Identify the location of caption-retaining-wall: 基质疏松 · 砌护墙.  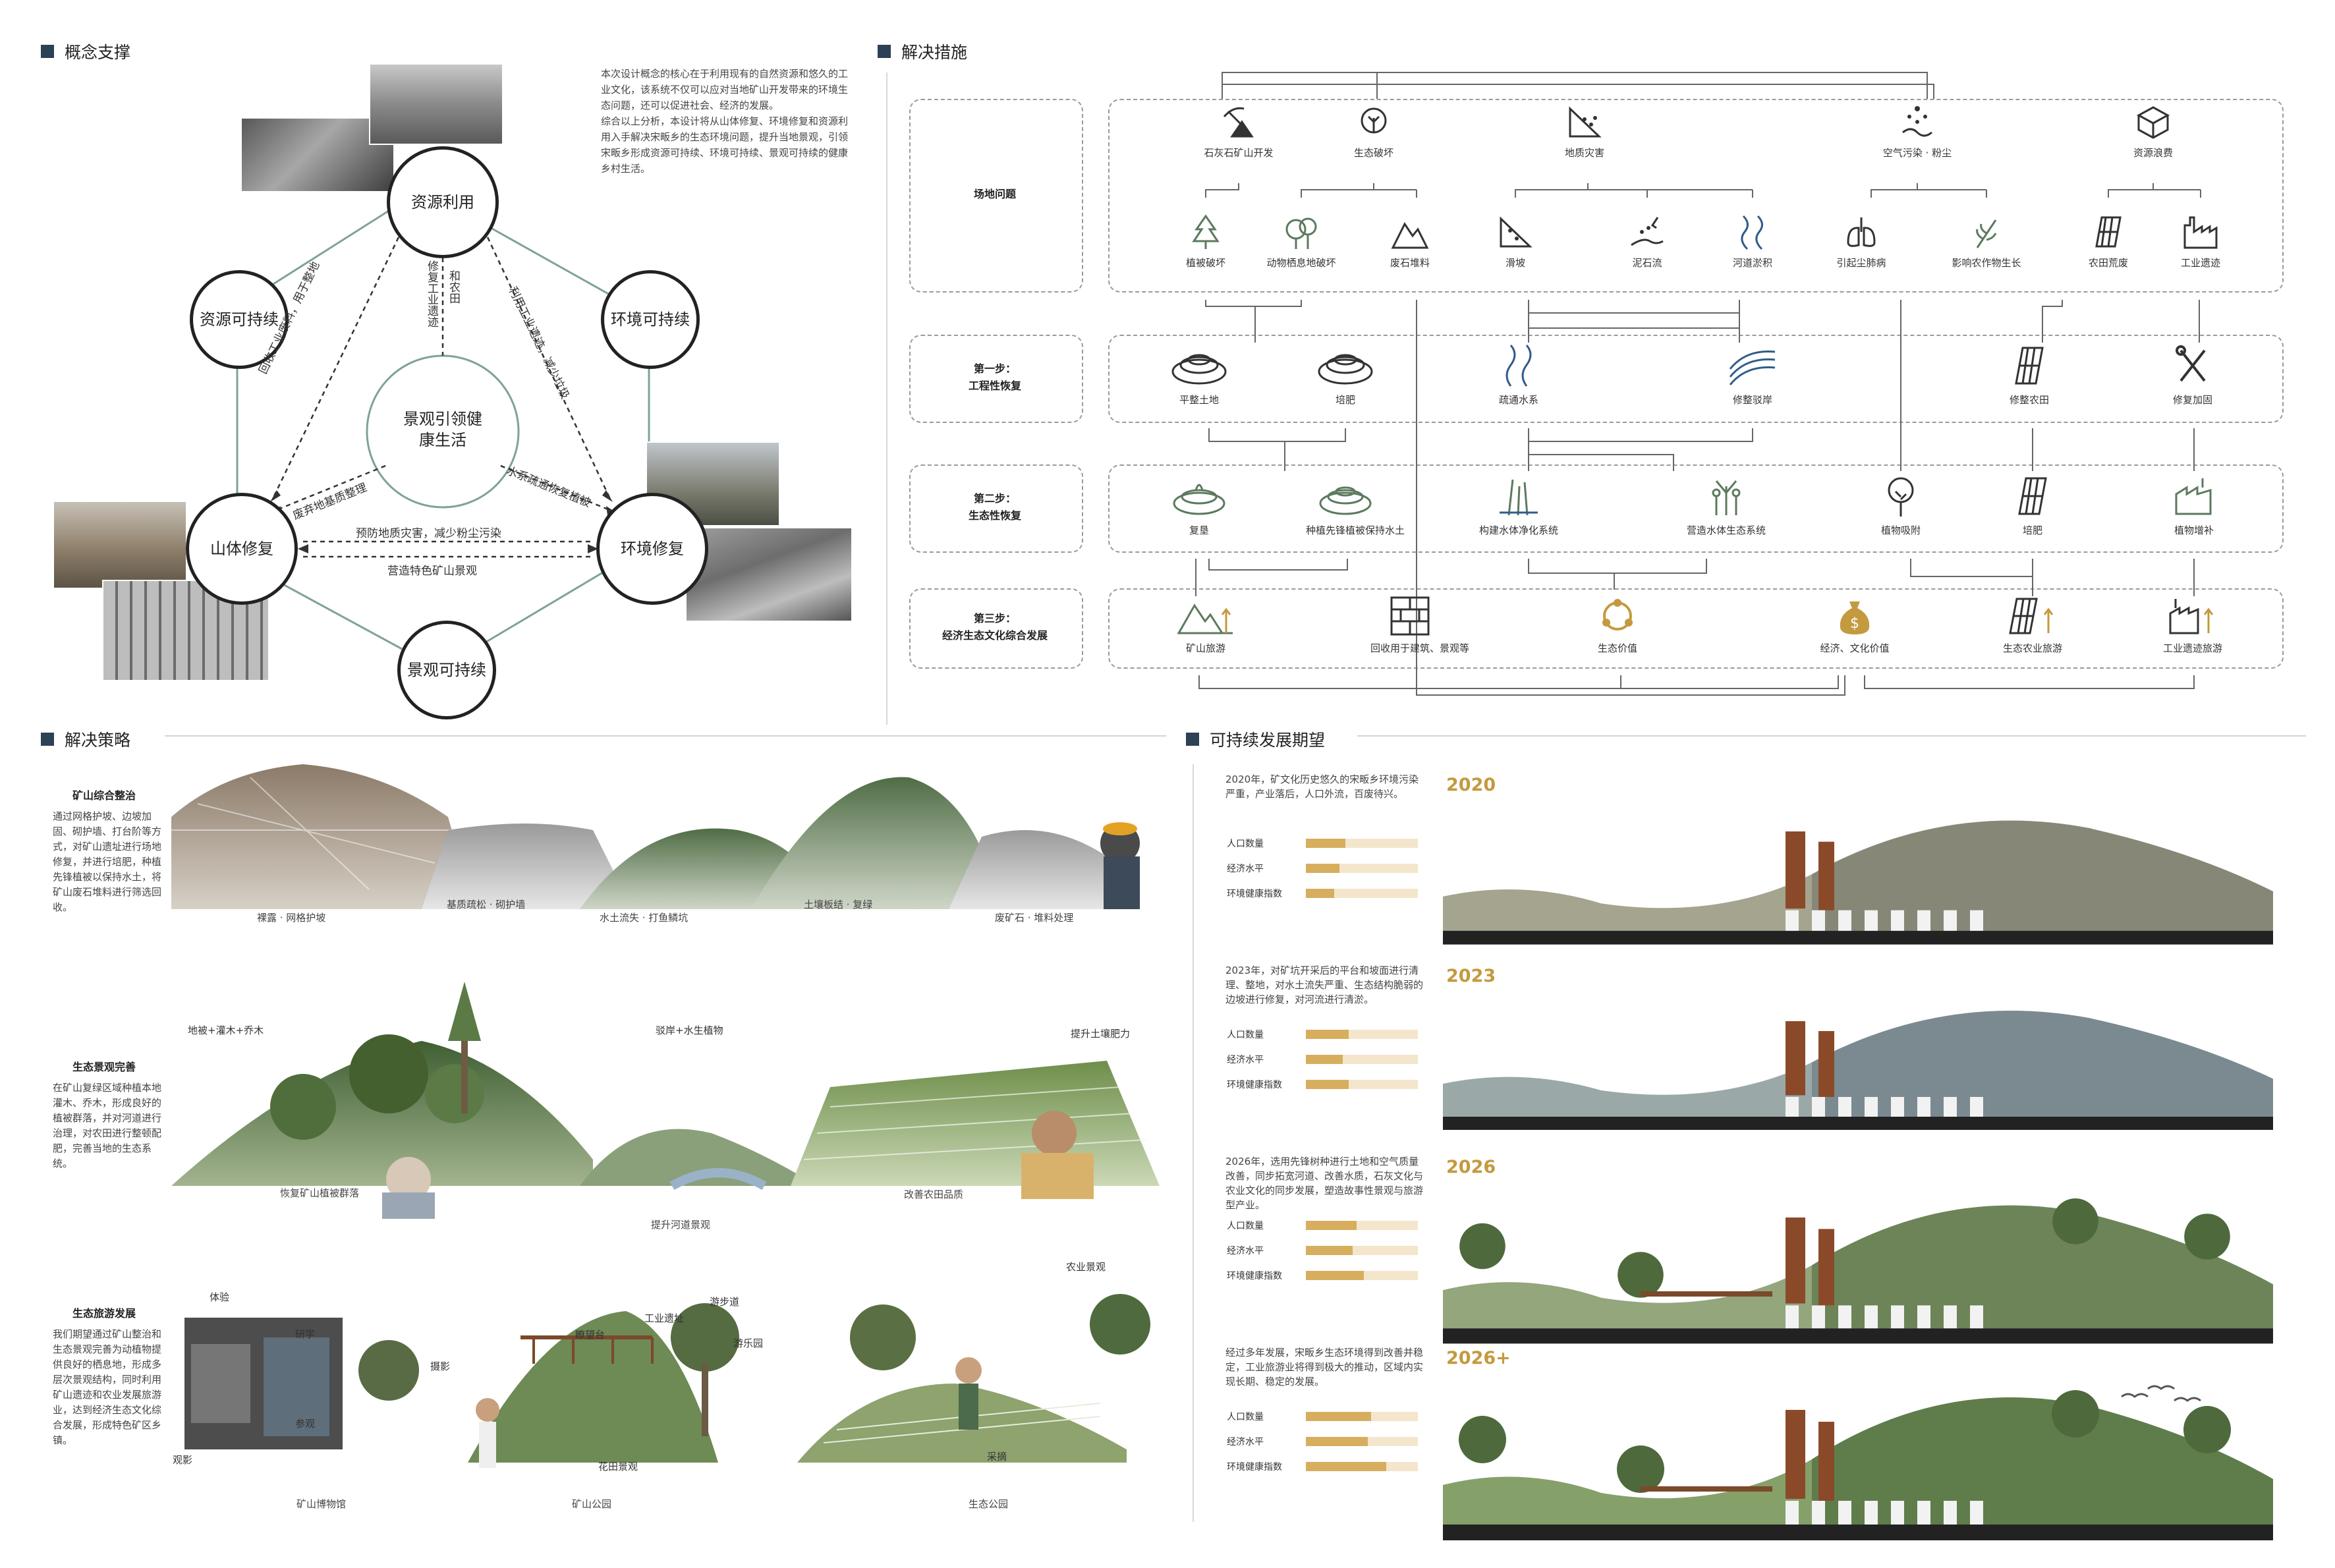
(486, 904).